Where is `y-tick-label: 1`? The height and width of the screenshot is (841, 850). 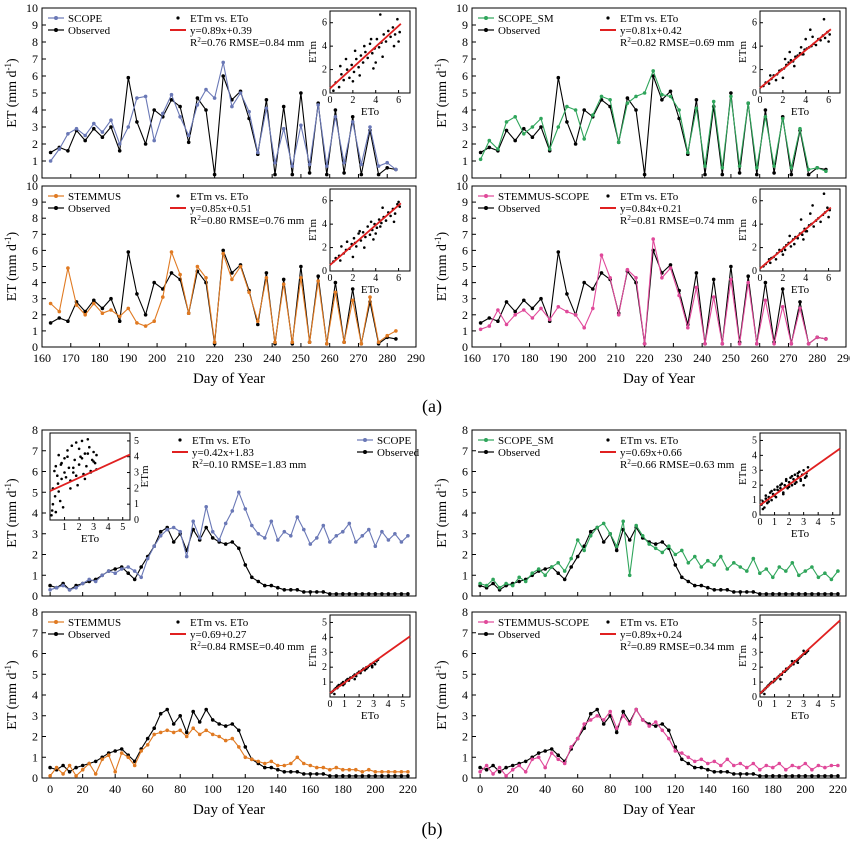
y-tick-label: 1 is located at coordinates (465, 331).